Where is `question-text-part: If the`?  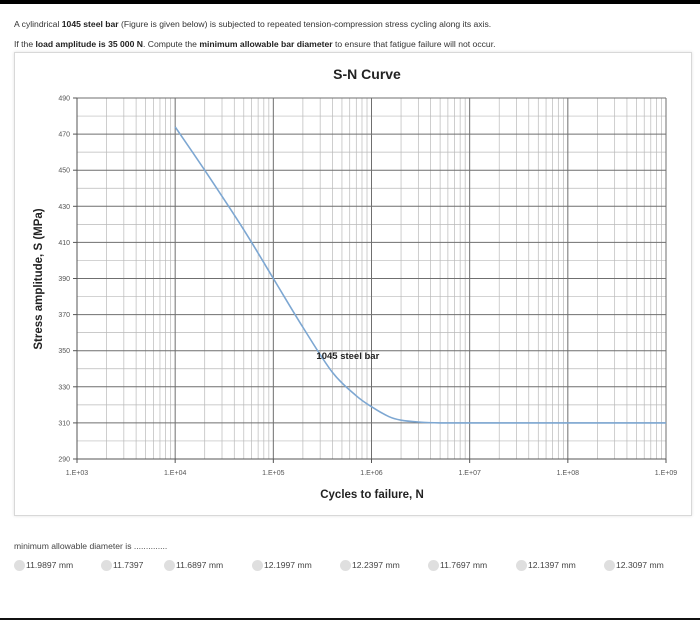 question-text-part: If the is located at coordinates (25, 44).